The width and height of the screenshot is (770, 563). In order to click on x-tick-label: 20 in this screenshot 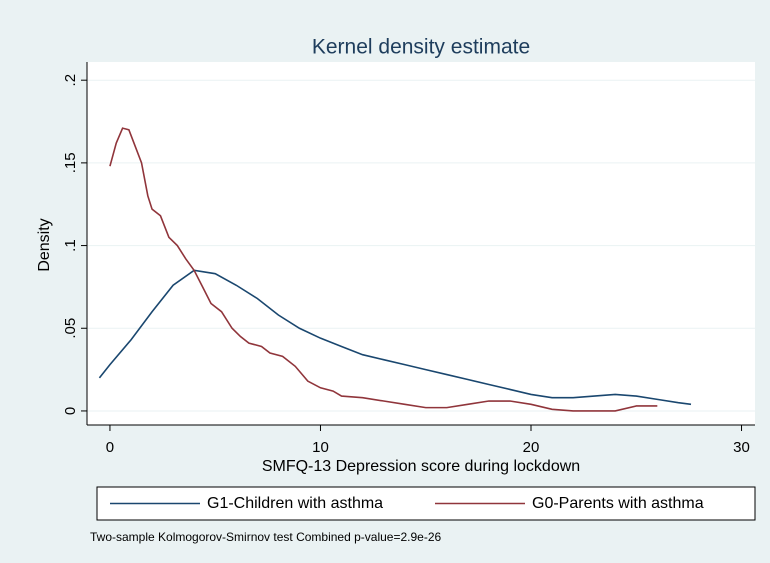, I will do `click(531, 447)`.